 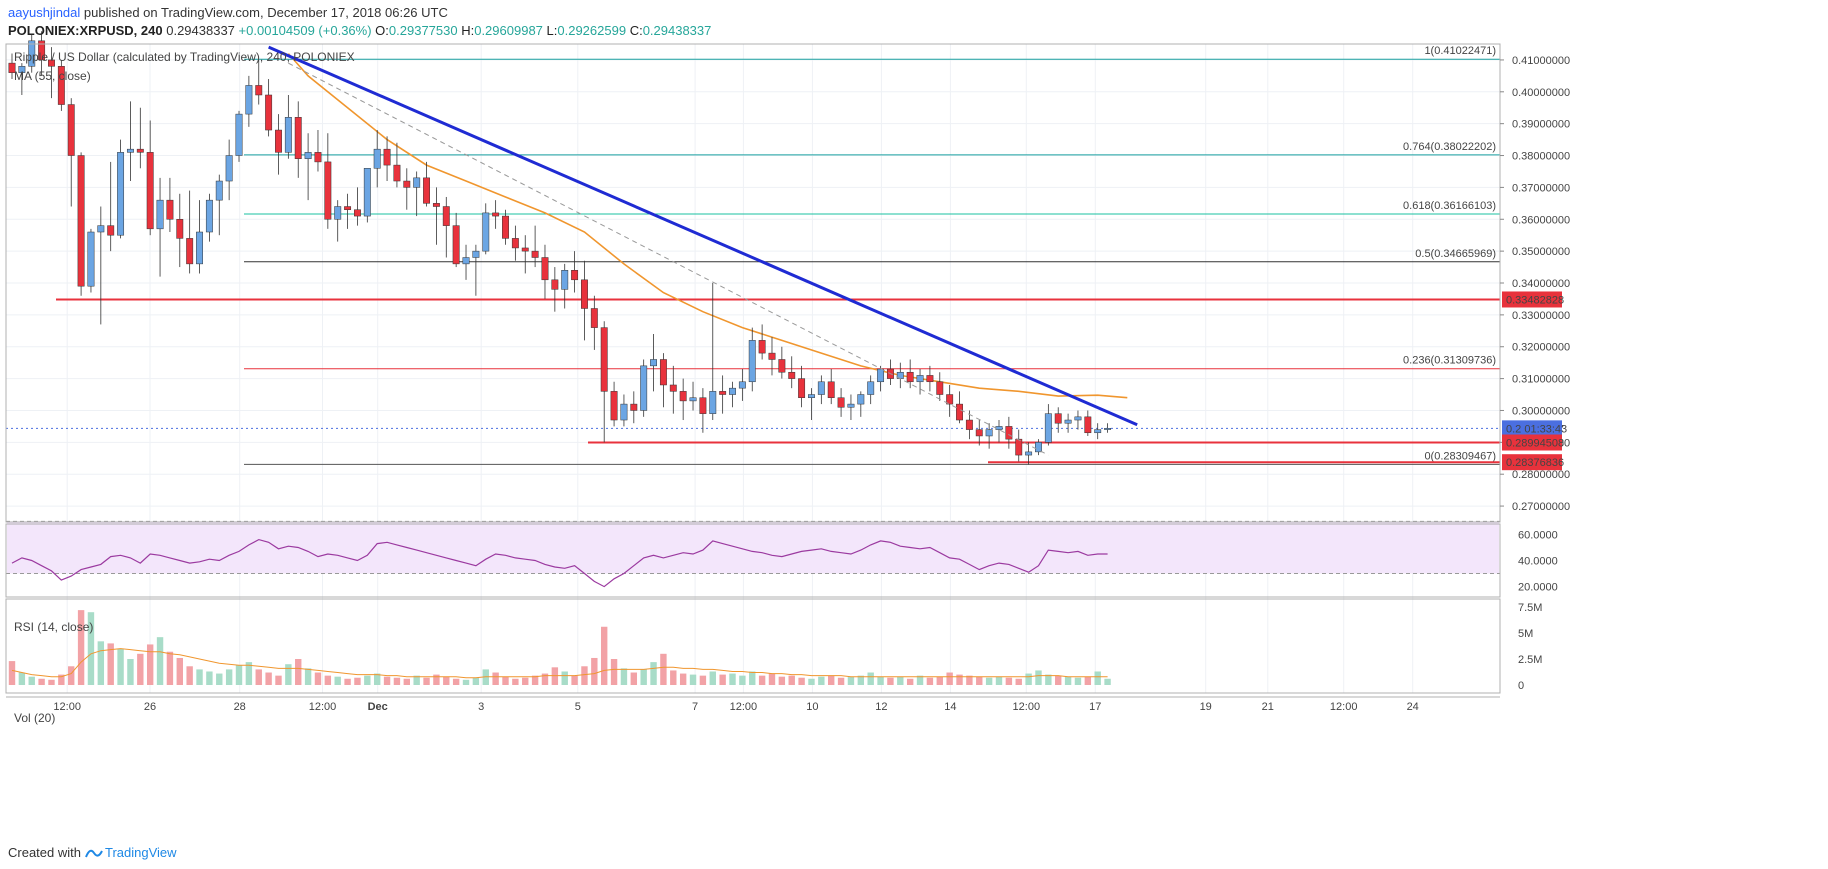 What do you see at coordinates (481, 707) in the screenshot?
I see `x-tick-label: 3` at bounding box center [481, 707].